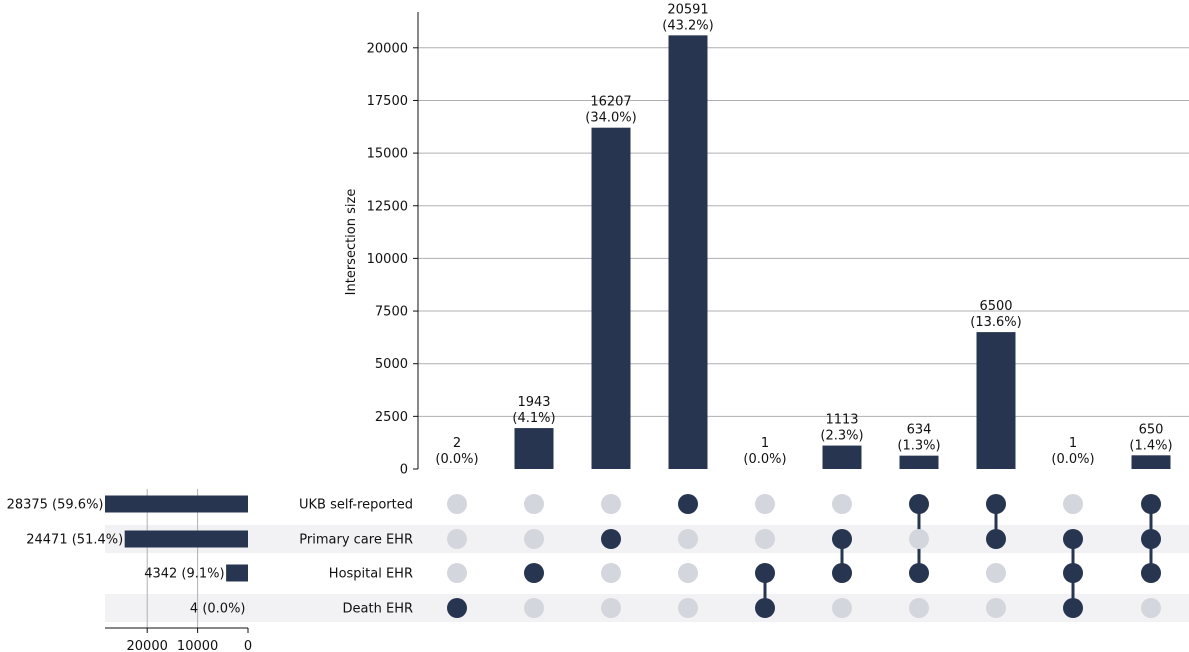 The image size is (1189, 652). I want to click on set-size-axis: 20000 10000 0, so click(178, 639).